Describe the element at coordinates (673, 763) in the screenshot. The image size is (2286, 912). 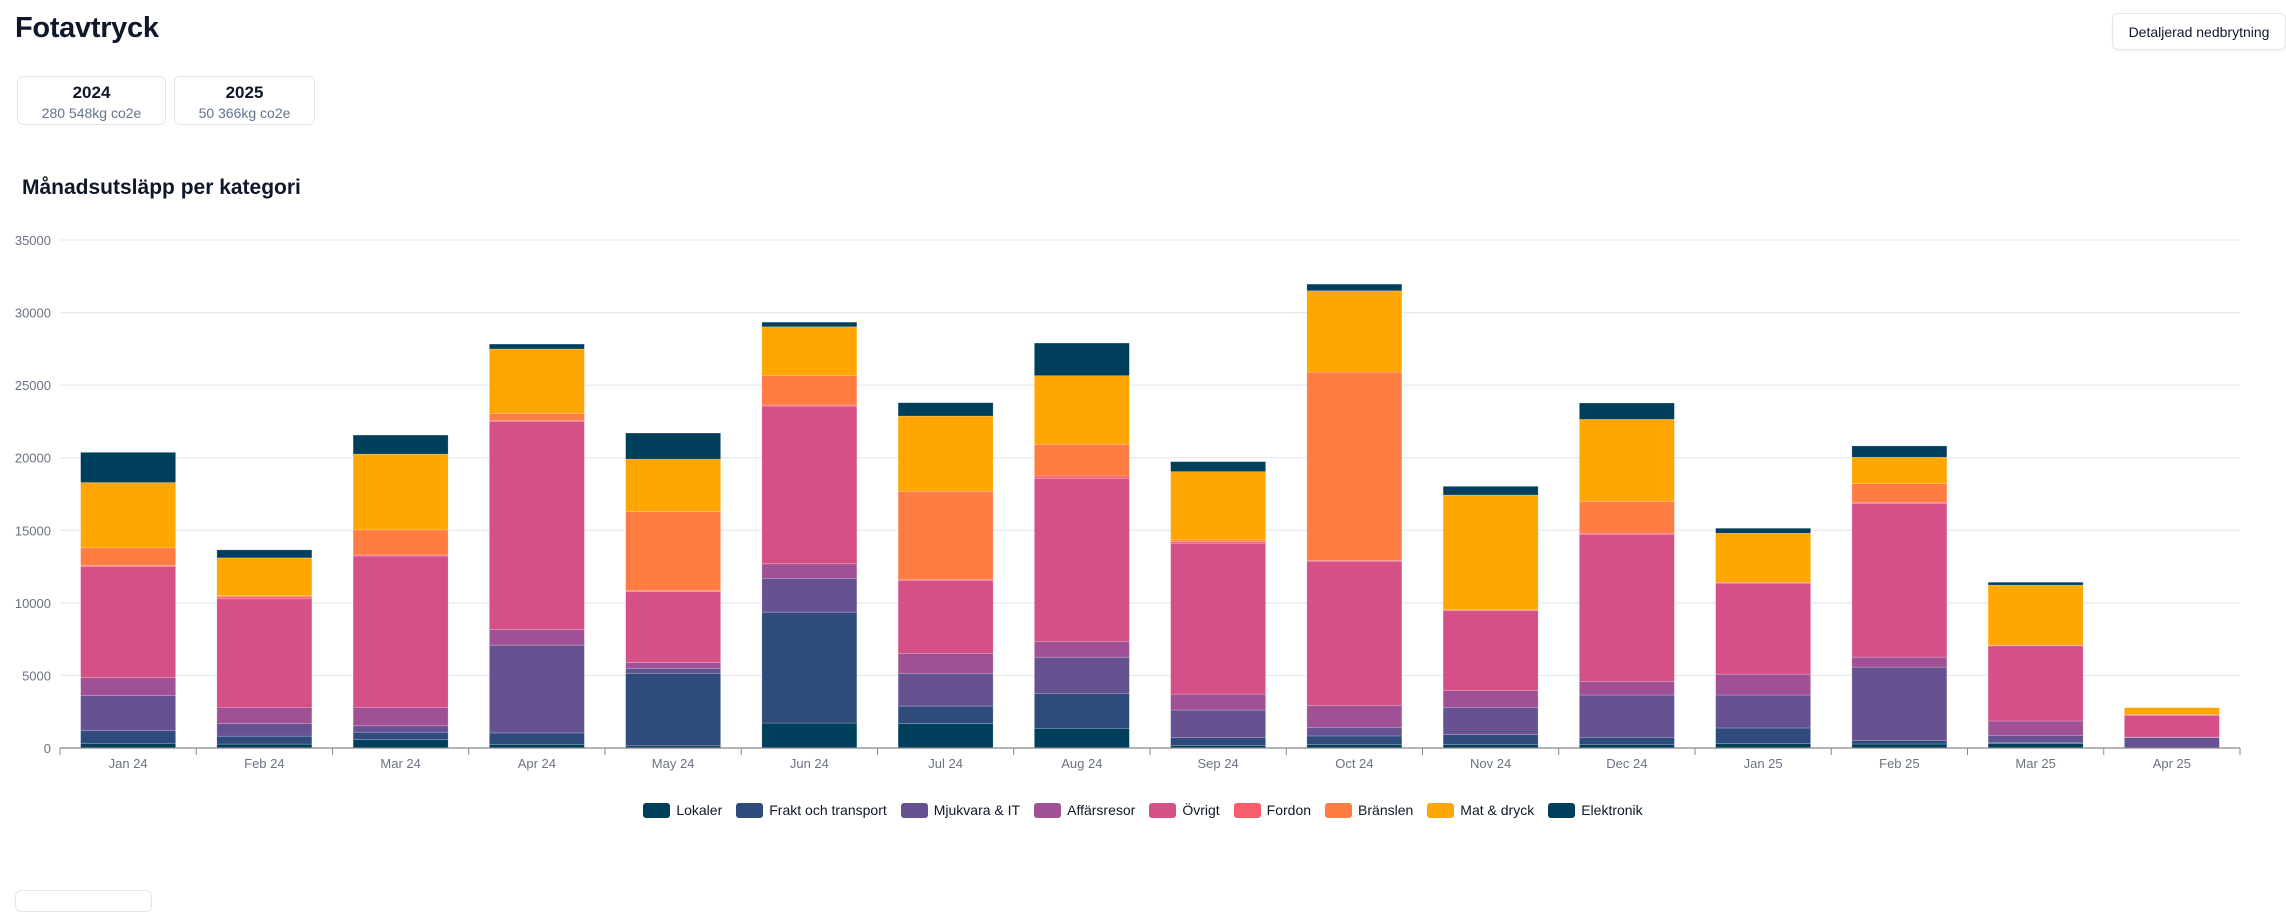
I see `x-tick-label: May 24` at that location.